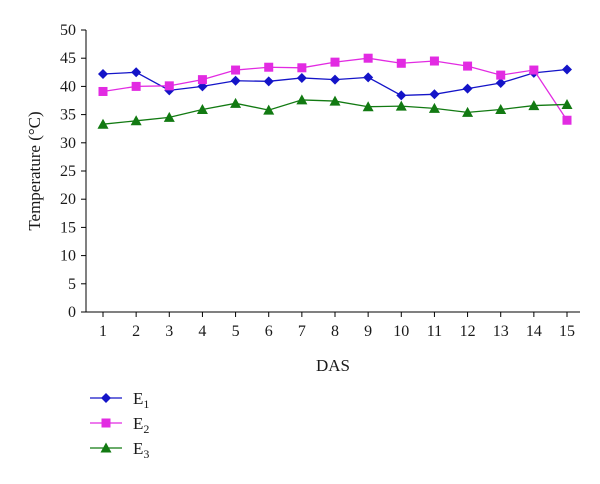 The height and width of the screenshot is (484, 600). I want to click on y-tick-label: 50, so click(68, 30).